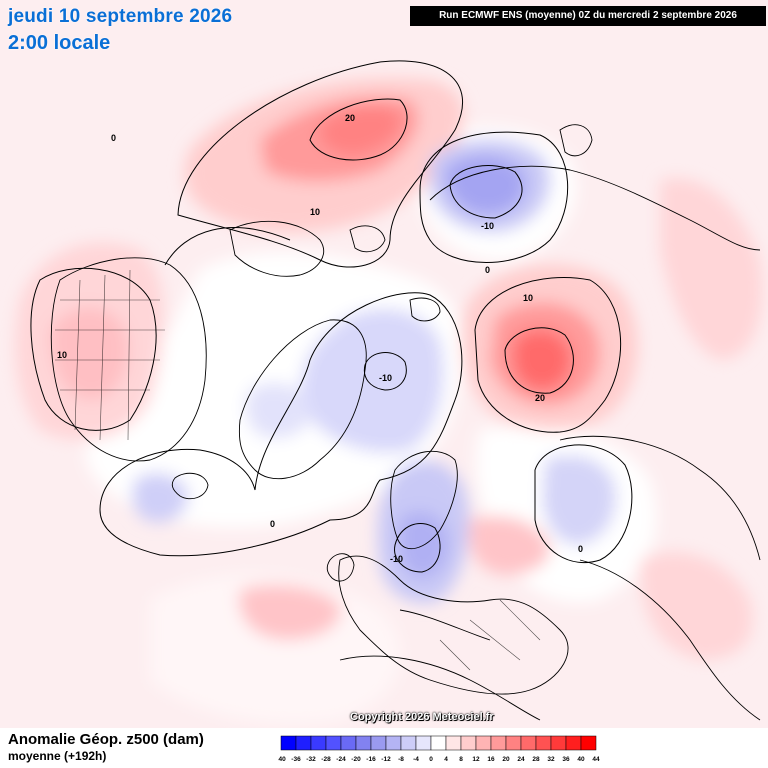 The height and width of the screenshot is (768, 768). I want to click on contour-label-0-greenland-west: 0, so click(113, 138).